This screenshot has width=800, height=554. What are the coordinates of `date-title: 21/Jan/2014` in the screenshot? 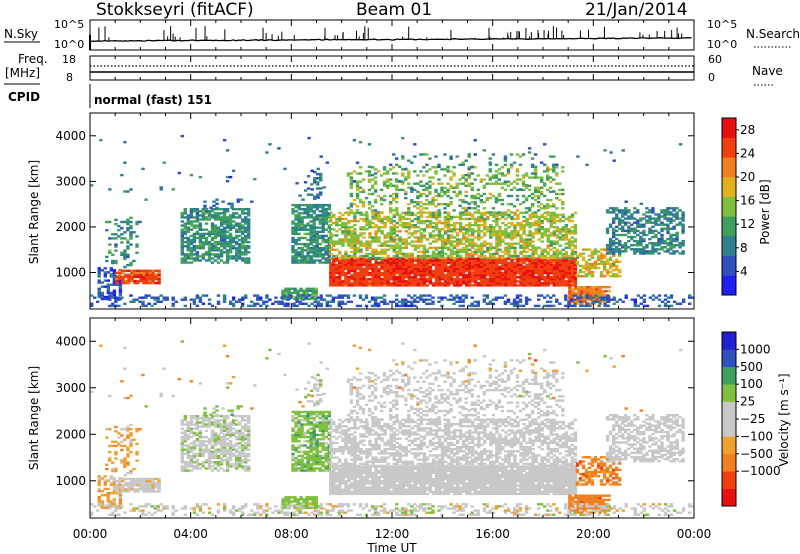 It's located at (636, 10).